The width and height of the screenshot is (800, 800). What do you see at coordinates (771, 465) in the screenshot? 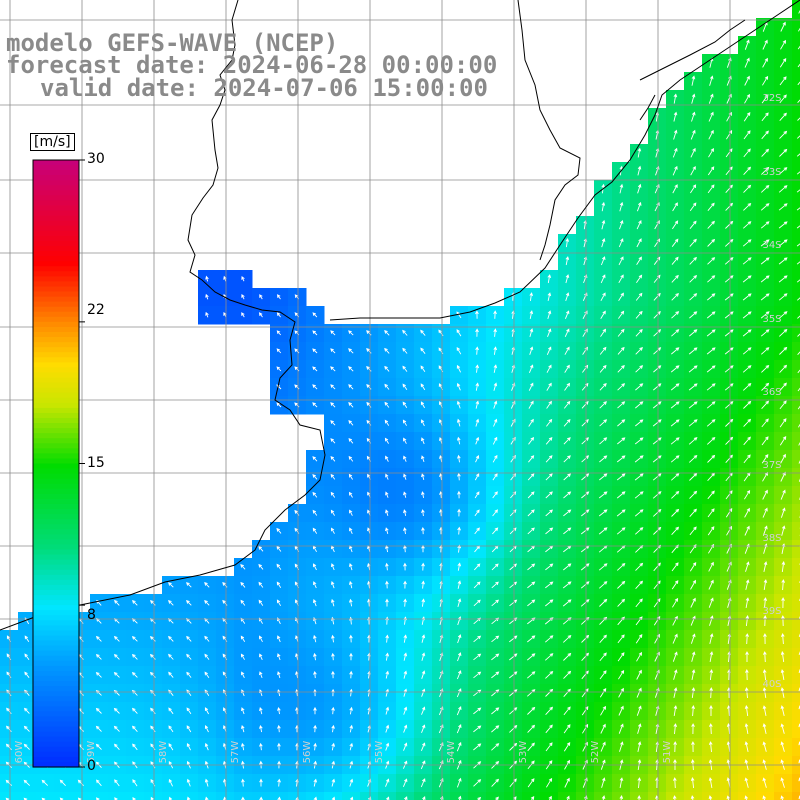
I see `latitude-label: 37S` at bounding box center [771, 465].